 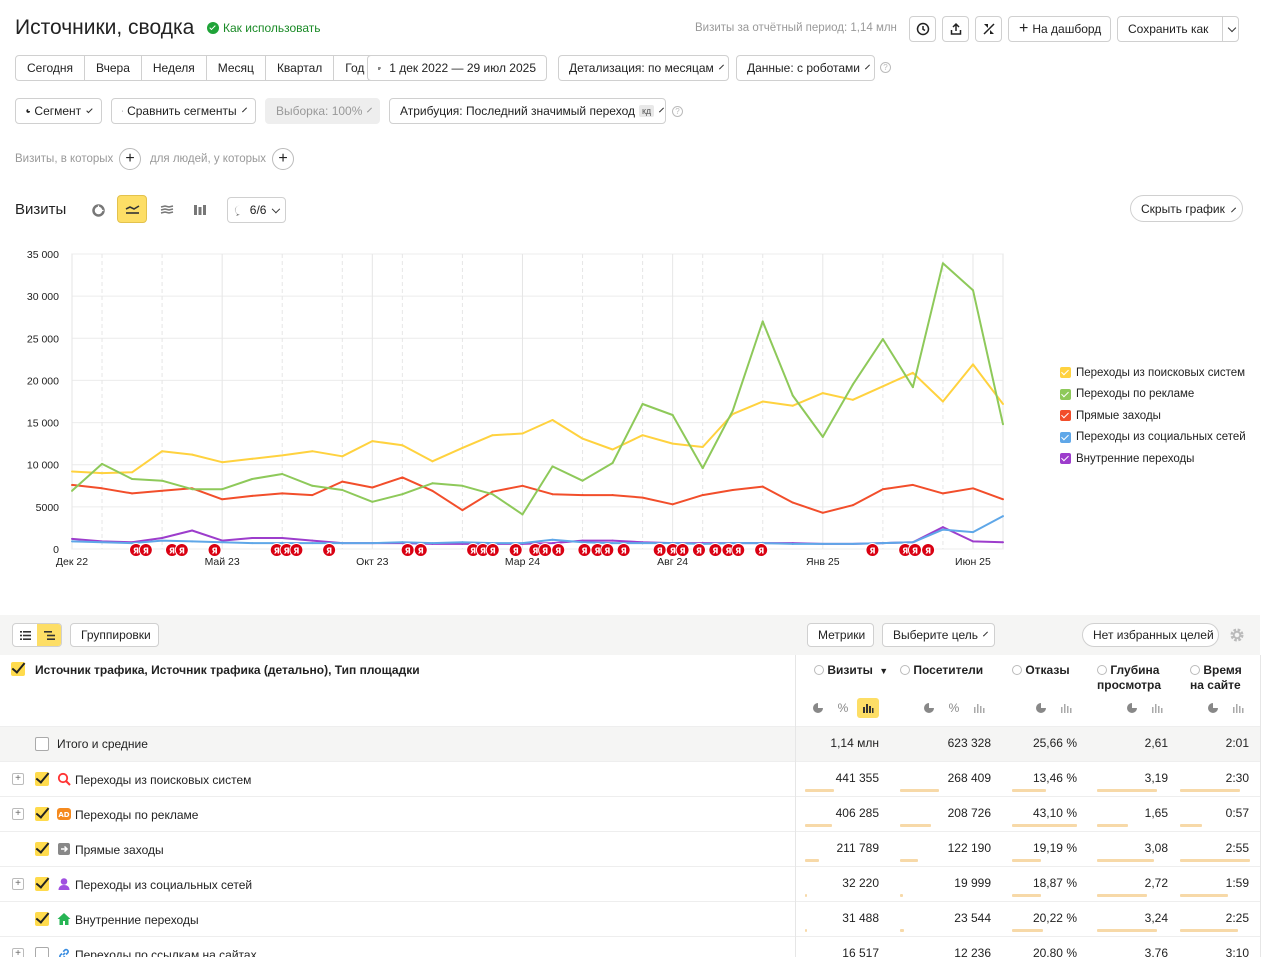 What do you see at coordinates (805, 68) in the screenshot?
I see `data-mode-dropdown: Данные: с роботами` at bounding box center [805, 68].